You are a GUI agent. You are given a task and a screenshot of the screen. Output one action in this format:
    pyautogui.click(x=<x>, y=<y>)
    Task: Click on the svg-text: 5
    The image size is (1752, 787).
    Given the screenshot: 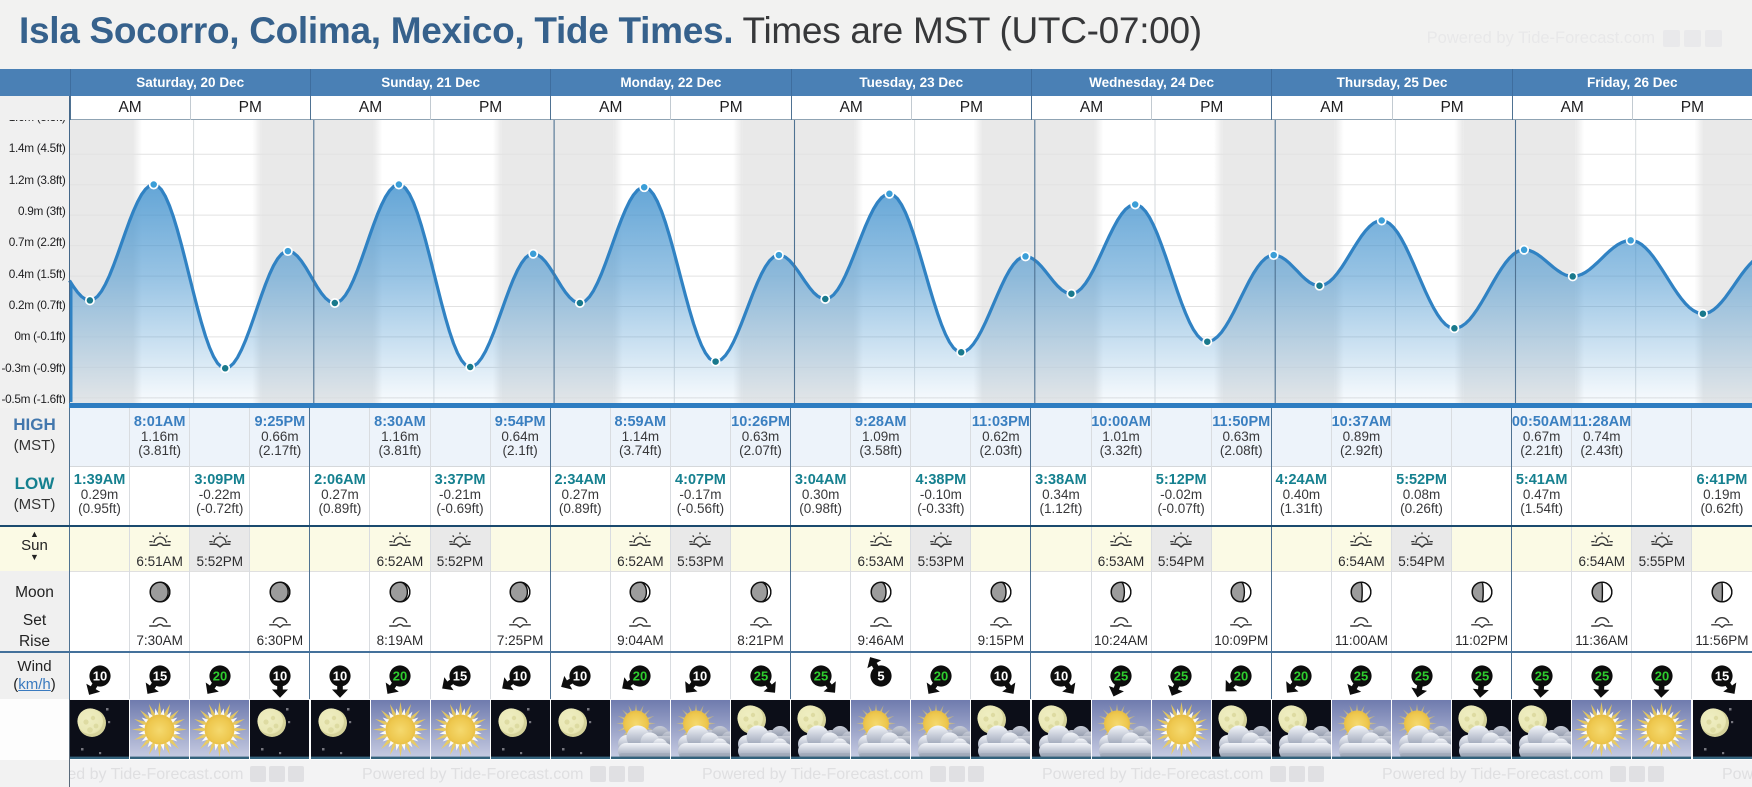 What is the action you would take?
    pyautogui.click(x=880, y=676)
    